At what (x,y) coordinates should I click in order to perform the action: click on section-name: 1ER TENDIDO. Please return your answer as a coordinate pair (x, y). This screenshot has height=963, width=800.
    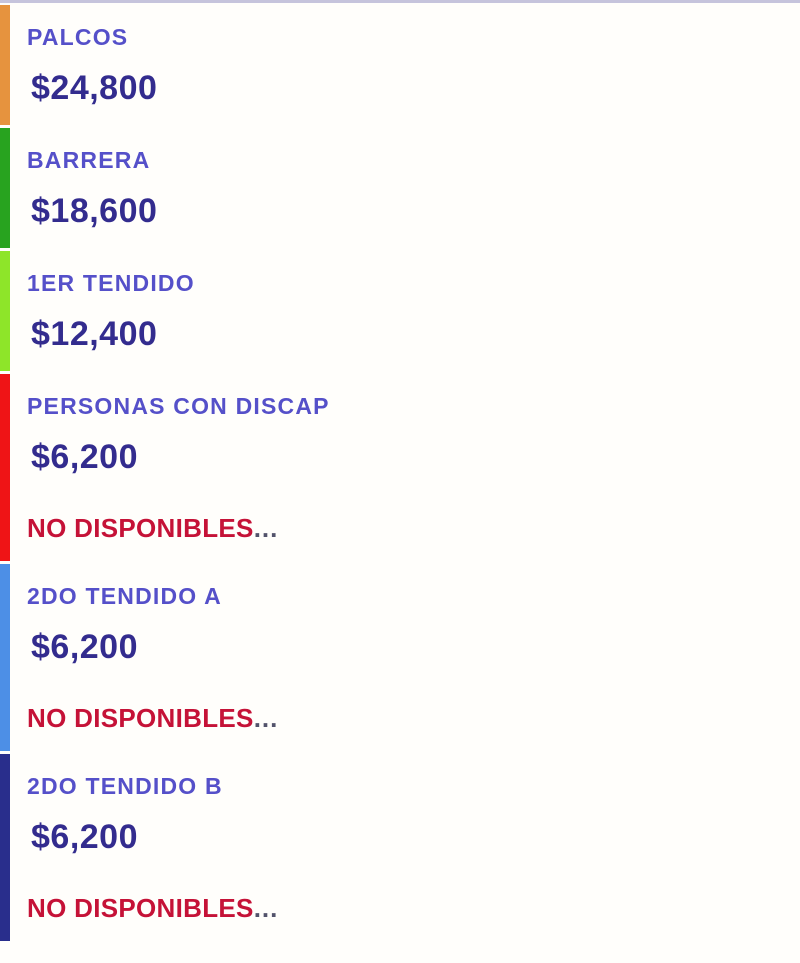
    Looking at the image, I should click on (111, 283).